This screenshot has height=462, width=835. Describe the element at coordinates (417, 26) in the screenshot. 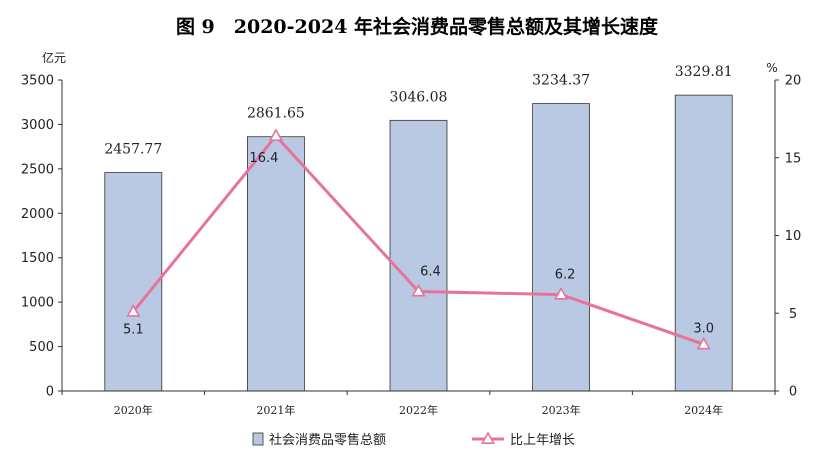

I see `chart-title: 图 9 2020-2024 年社会消费品零售总额及其增长速度` at that location.